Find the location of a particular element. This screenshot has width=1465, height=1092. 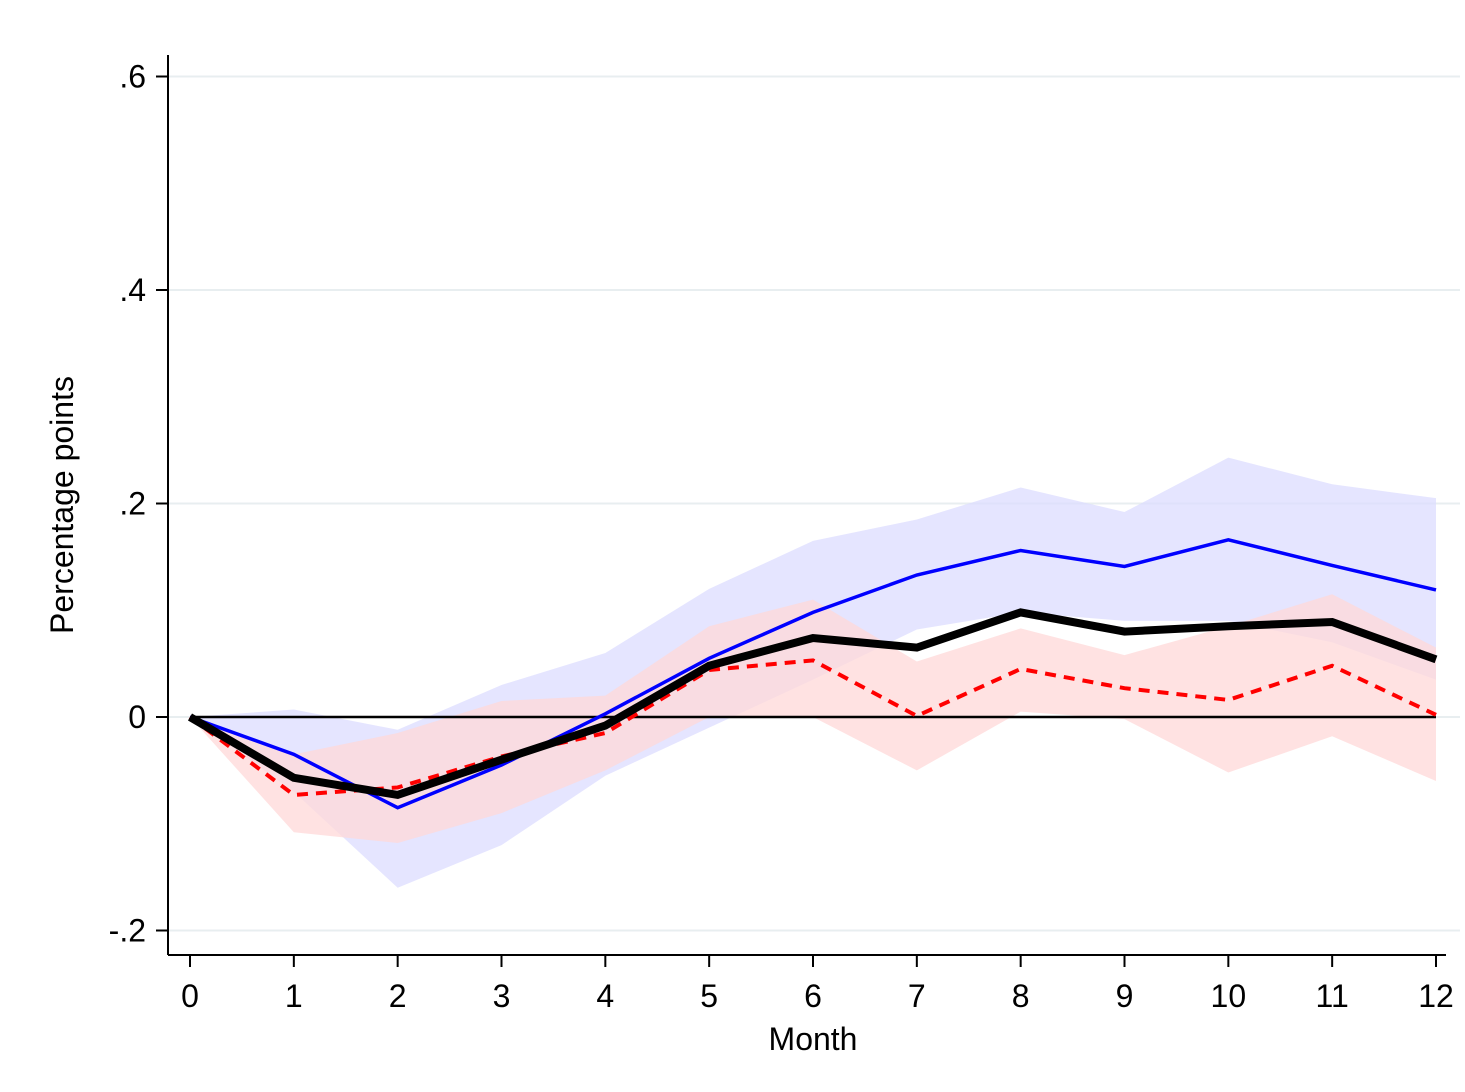

x-tick-label-5: 5 is located at coordinates (709, 996).